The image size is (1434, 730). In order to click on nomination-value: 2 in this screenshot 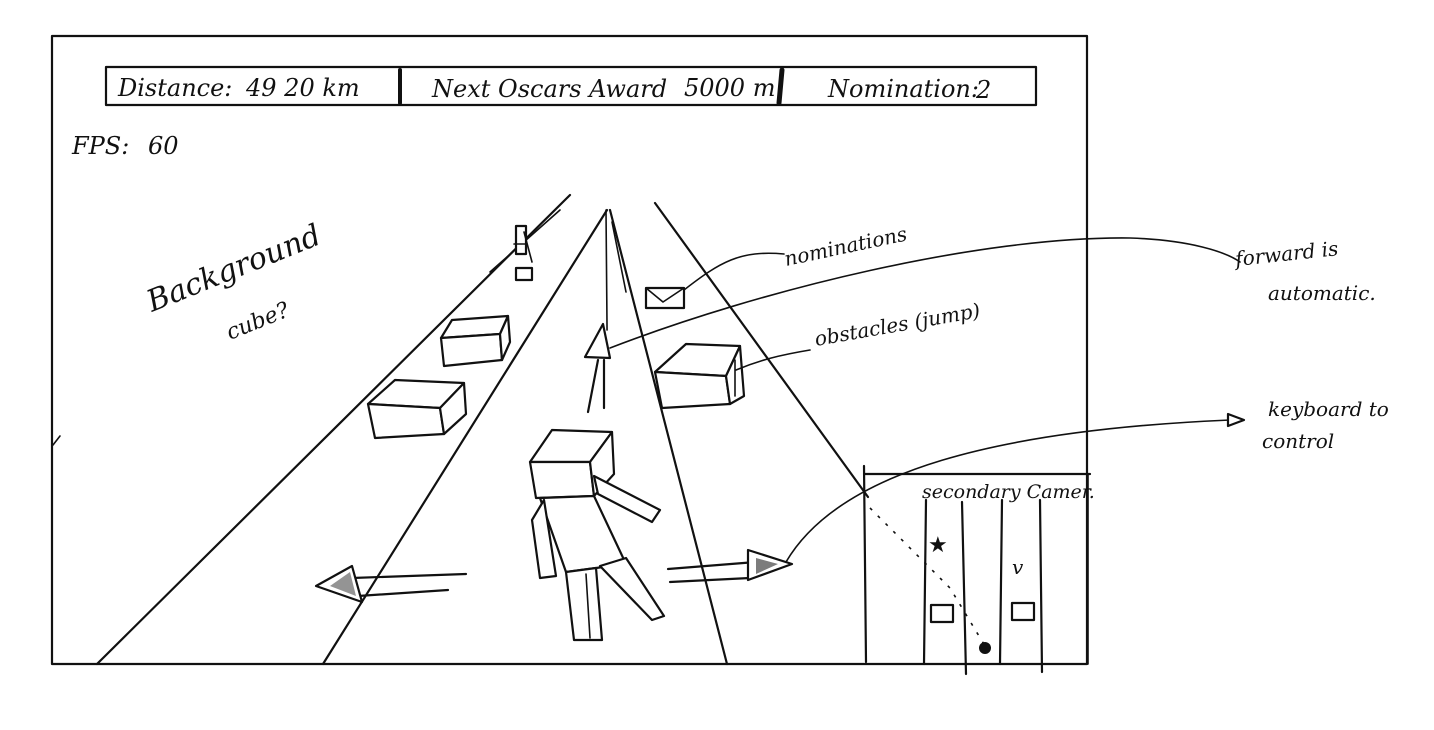, I will do `click(983, 90)`.